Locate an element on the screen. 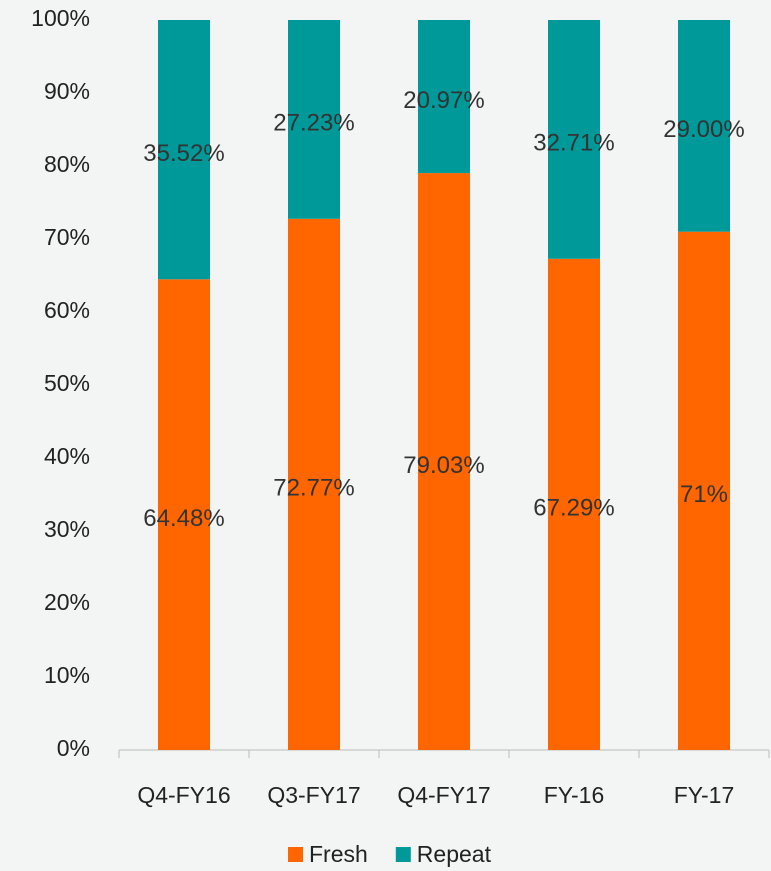  y-tick-label: 40% is located at coordinates (67, 456).